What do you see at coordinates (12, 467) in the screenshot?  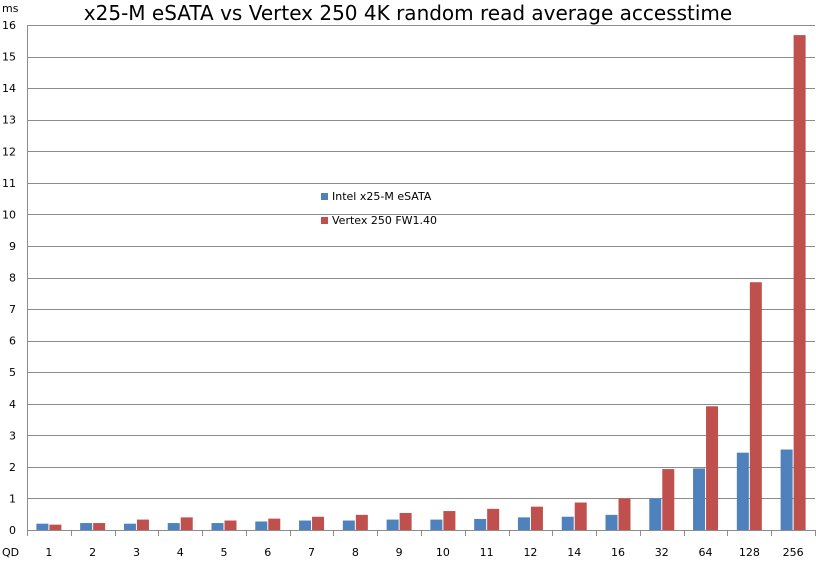 I see `y-tick-label: 2` at bounding box center [12, 467].